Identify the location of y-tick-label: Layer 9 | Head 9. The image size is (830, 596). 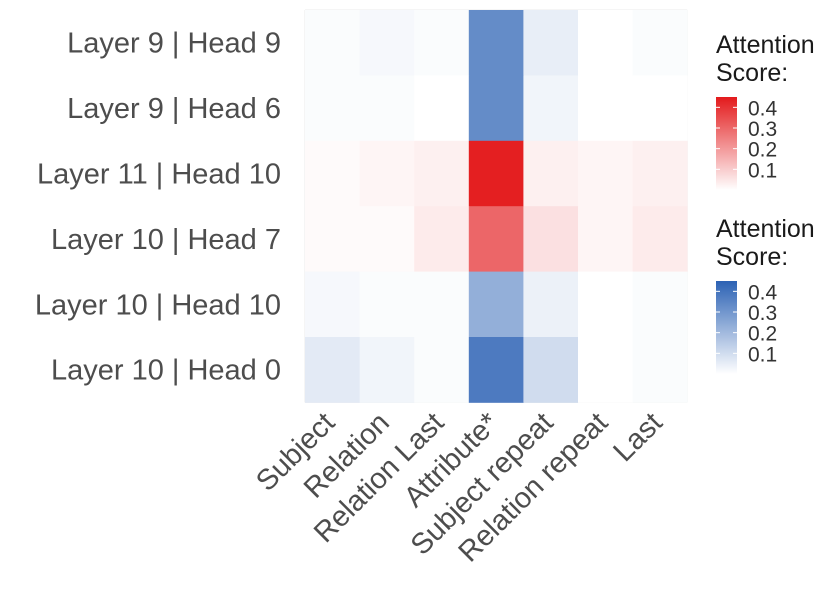
(174, 44).